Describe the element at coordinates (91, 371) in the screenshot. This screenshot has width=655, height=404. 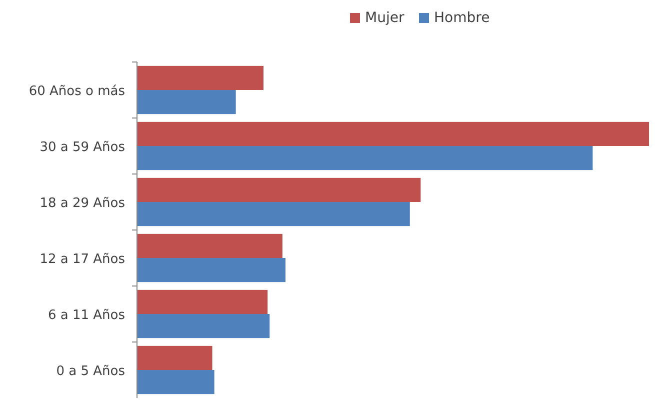
I see `y-tick-label: 0 a 5 Años` at that location.